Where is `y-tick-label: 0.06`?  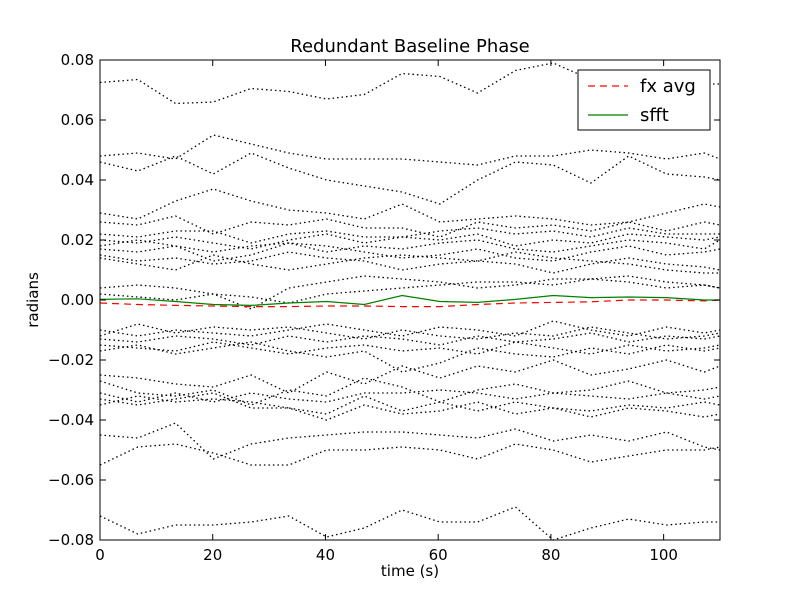 y-tick-label: 0.06 is located at coordinates (77, 120).